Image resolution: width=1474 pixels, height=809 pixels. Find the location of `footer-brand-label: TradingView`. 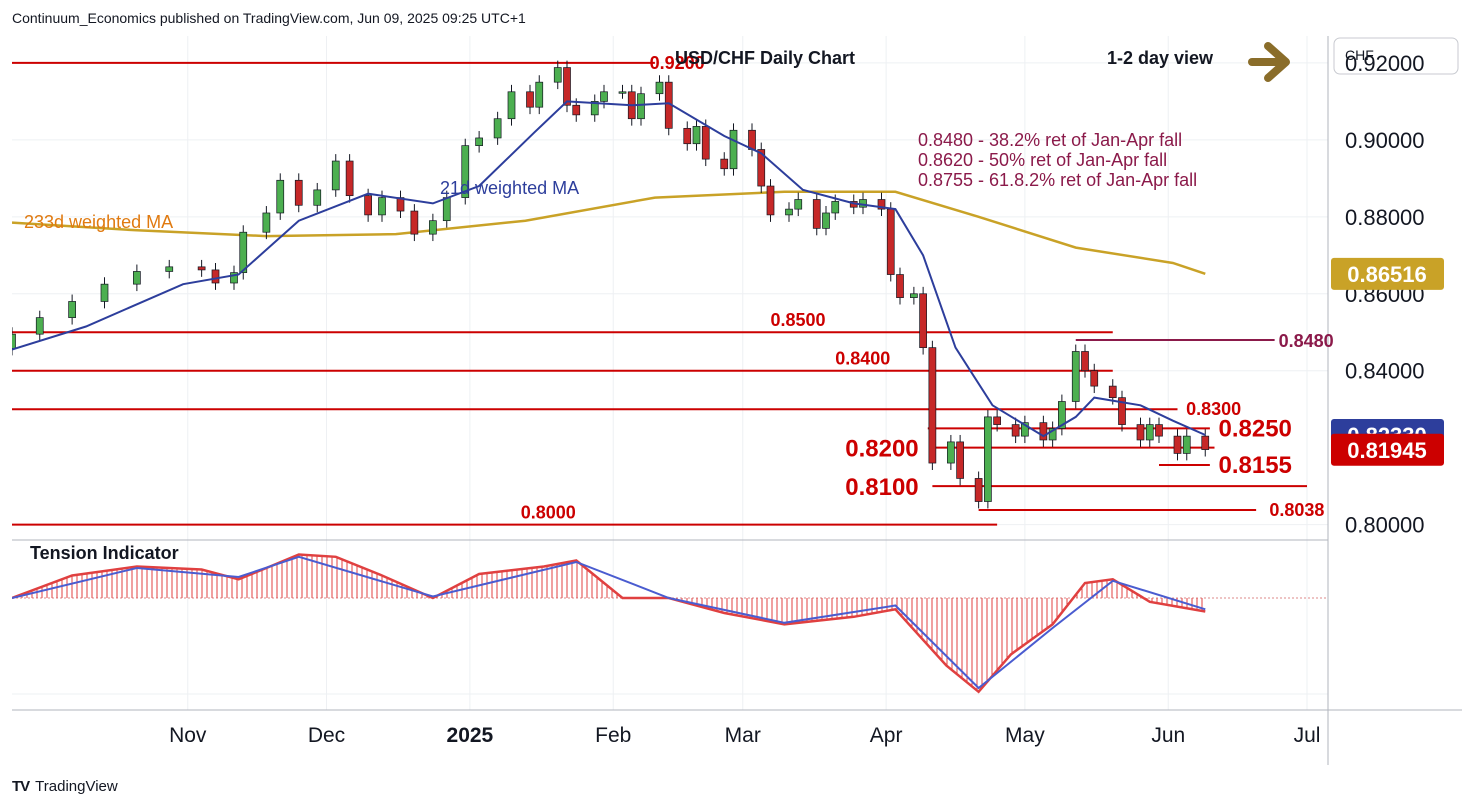

footer-brand-label: TradingView is located at coordinates (76, 786).